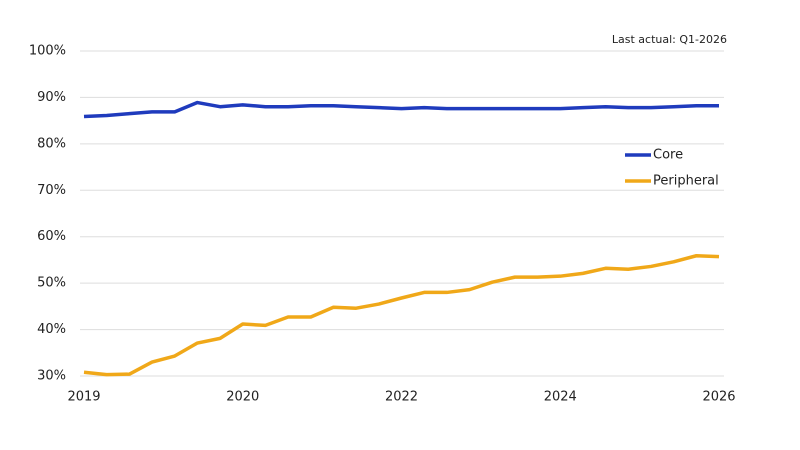  Describe the element at coordinates (51, 329) in the screenshot. I see `y-tick-label: 40%` at that location.